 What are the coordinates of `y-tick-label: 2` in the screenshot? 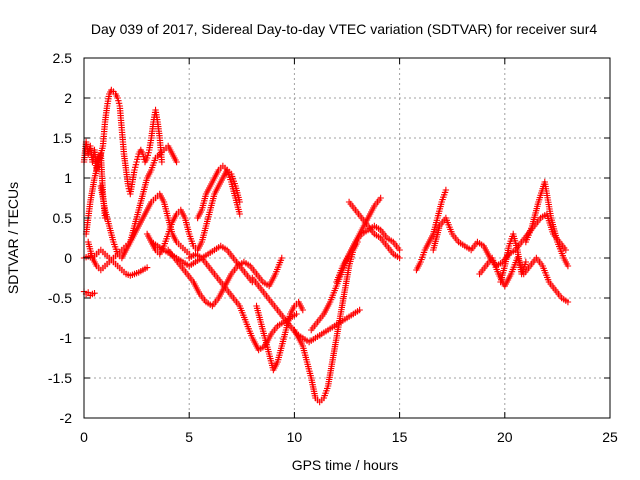 It's located at (68, 98).